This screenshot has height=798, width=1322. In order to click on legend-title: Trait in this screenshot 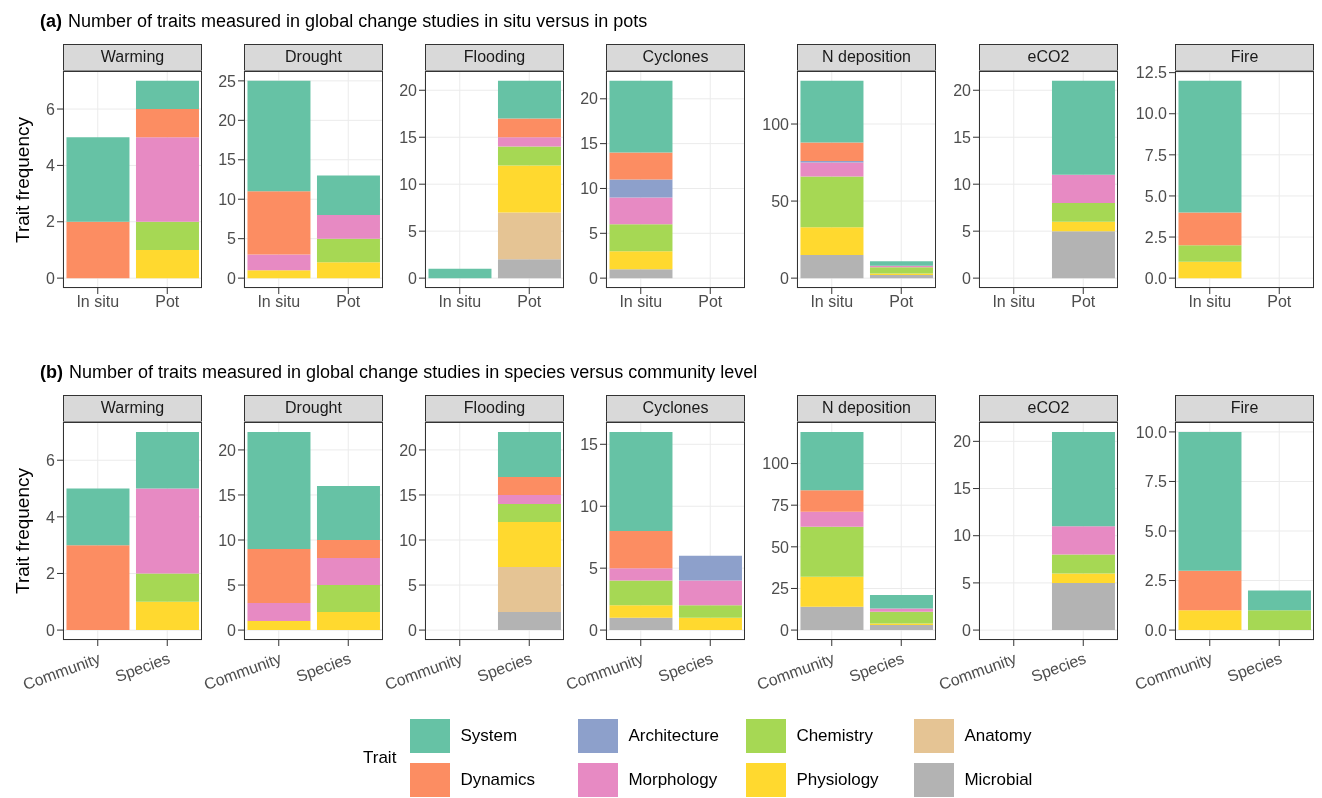, I will do `click(380, 758)`.